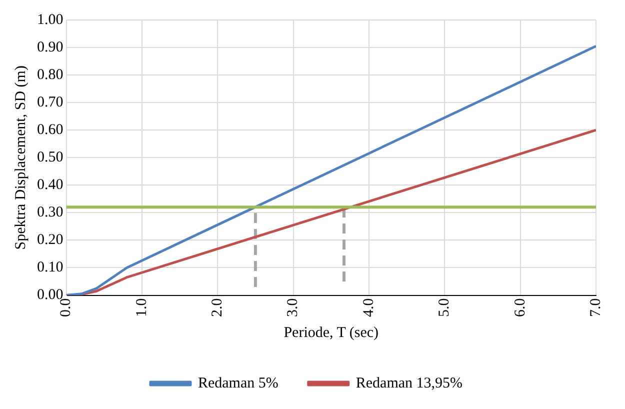 The height and width of the screenshot is (409, 625). Describe the element at coordinates (331, 332) in the screenshot. I see `x-axis-title: Periode, T (sec)` at that location.